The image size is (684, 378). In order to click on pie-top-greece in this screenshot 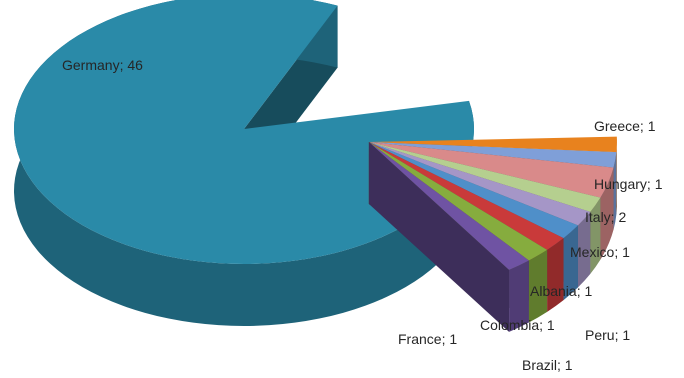, I will do `click(492, 144)`.